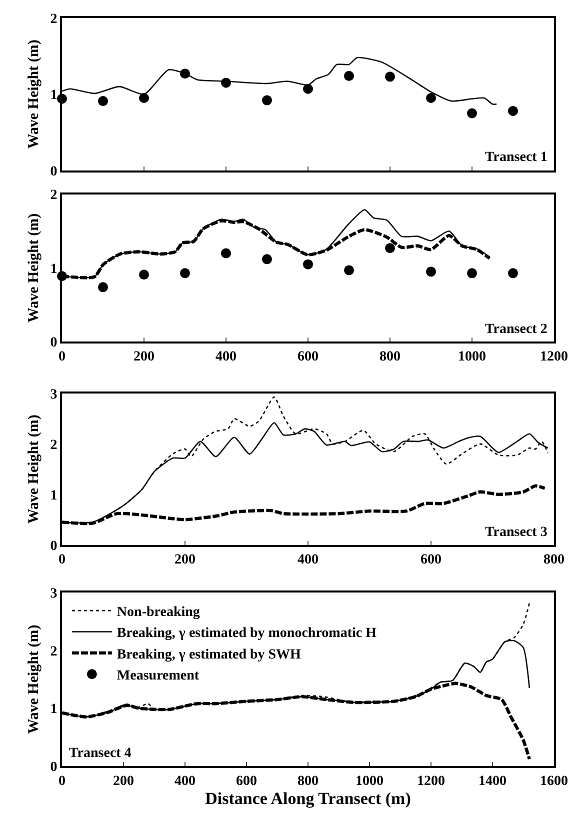 The height and width of the screenshot is (821, 580). What do you see at coordinates (554, 781) in the screenshot?
I see `x-tick-label: 1600` at bounding box center [554, 781].